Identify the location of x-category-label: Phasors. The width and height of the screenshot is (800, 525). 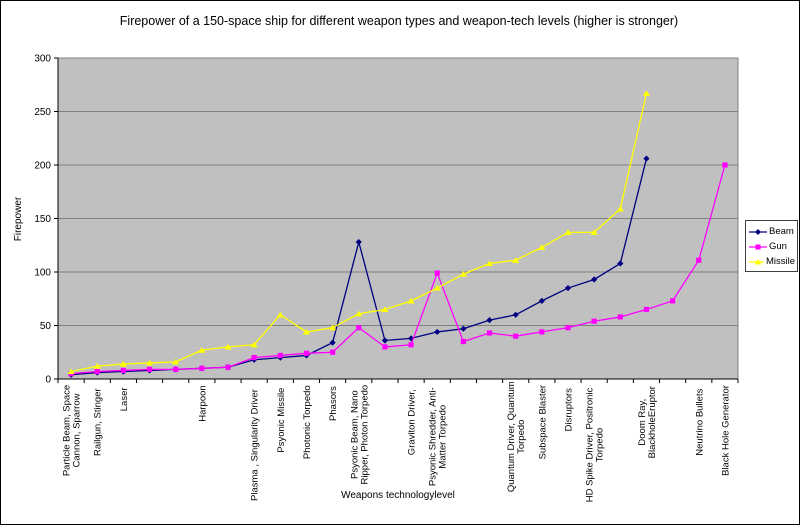
(333, 403).